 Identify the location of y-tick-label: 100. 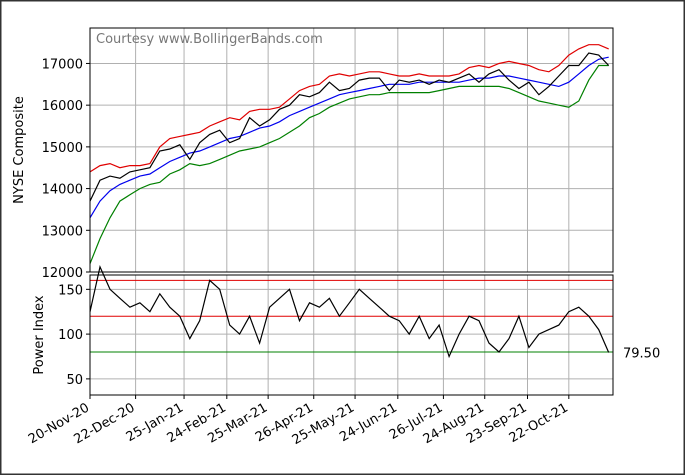
(70, 335).